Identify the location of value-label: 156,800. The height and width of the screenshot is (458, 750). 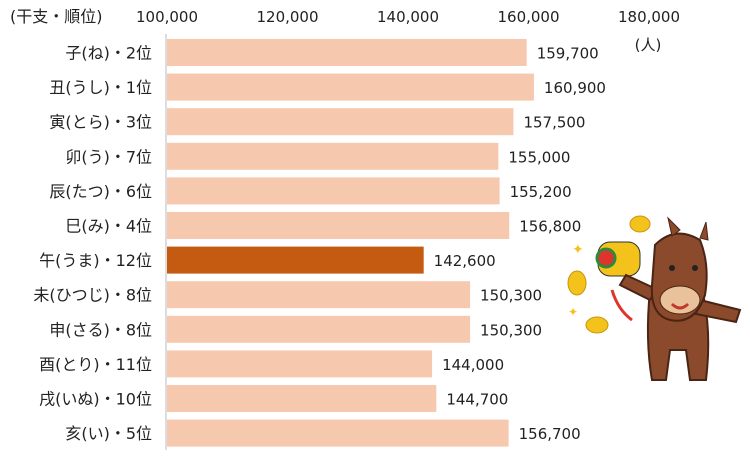
(550, 227).